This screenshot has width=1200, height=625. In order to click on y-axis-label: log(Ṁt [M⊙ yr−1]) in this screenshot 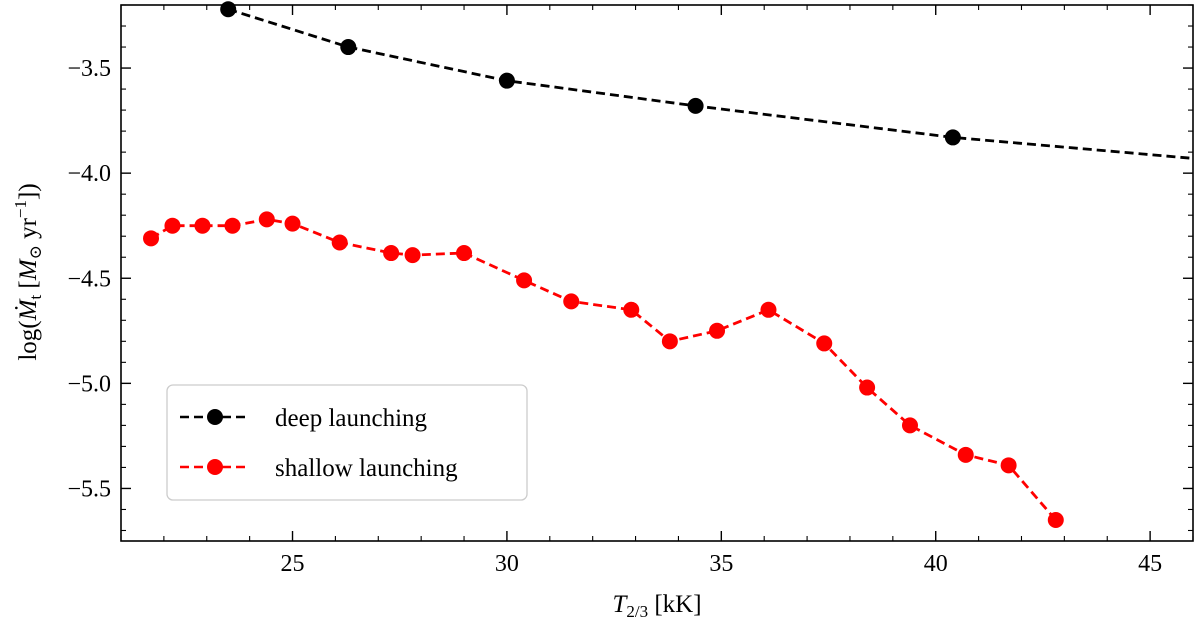, I will do `click(28, 271)`.